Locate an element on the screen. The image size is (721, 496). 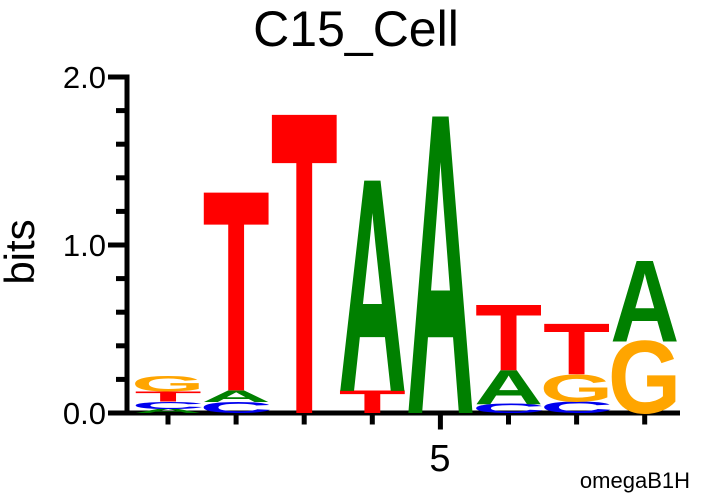
logo-letter-C-pos1: C is located at coordinates (167, 405).